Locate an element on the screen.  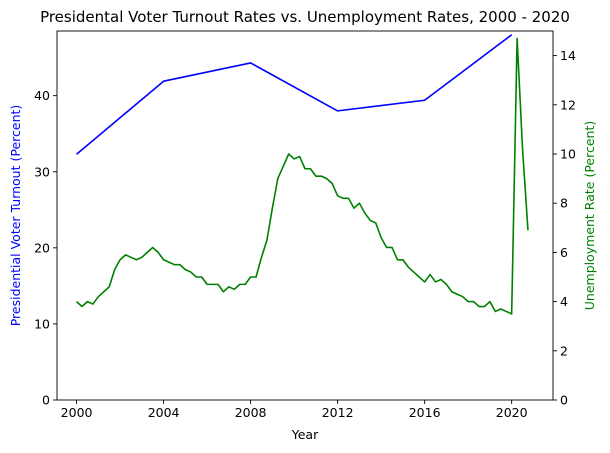
left-y-axis-ticks: 0 10 20 30 40 is located at coordinates (45, 248).